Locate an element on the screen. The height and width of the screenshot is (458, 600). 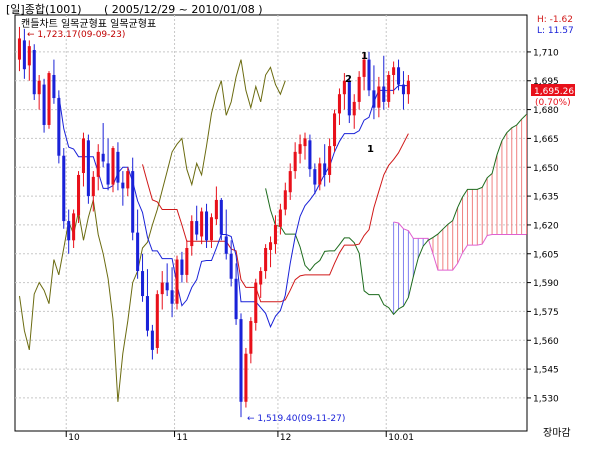
current-price-badge is located at coordinates (553, 90).